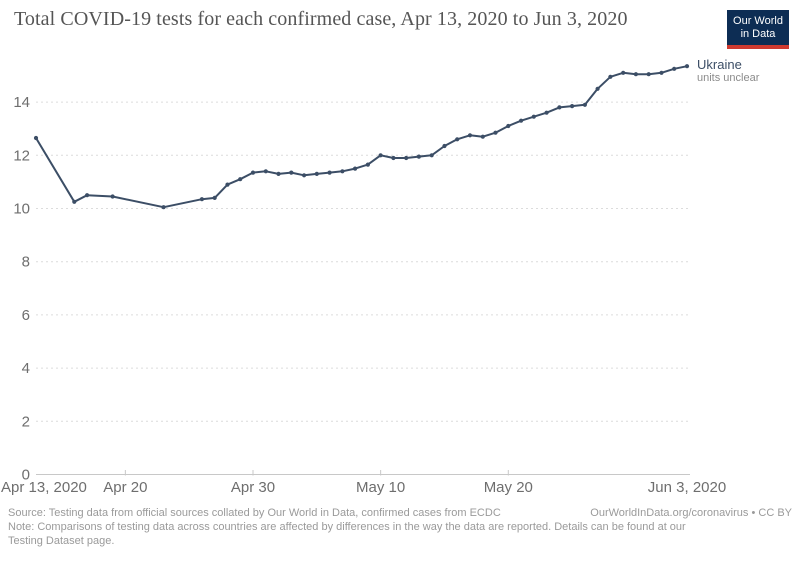 This screenshot has width=800, height=564. I want to click on x-axis-label: Apr 13, 2020, so click(44, 487).